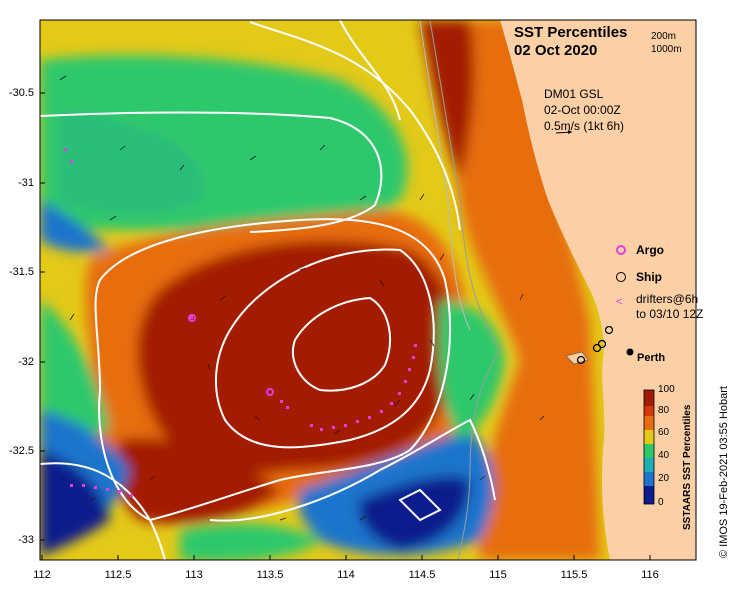 This screenshot has width=740, height=592. Describe the element at coordinates (649, 447) in the screenshot. I see `colorbar` at that location.